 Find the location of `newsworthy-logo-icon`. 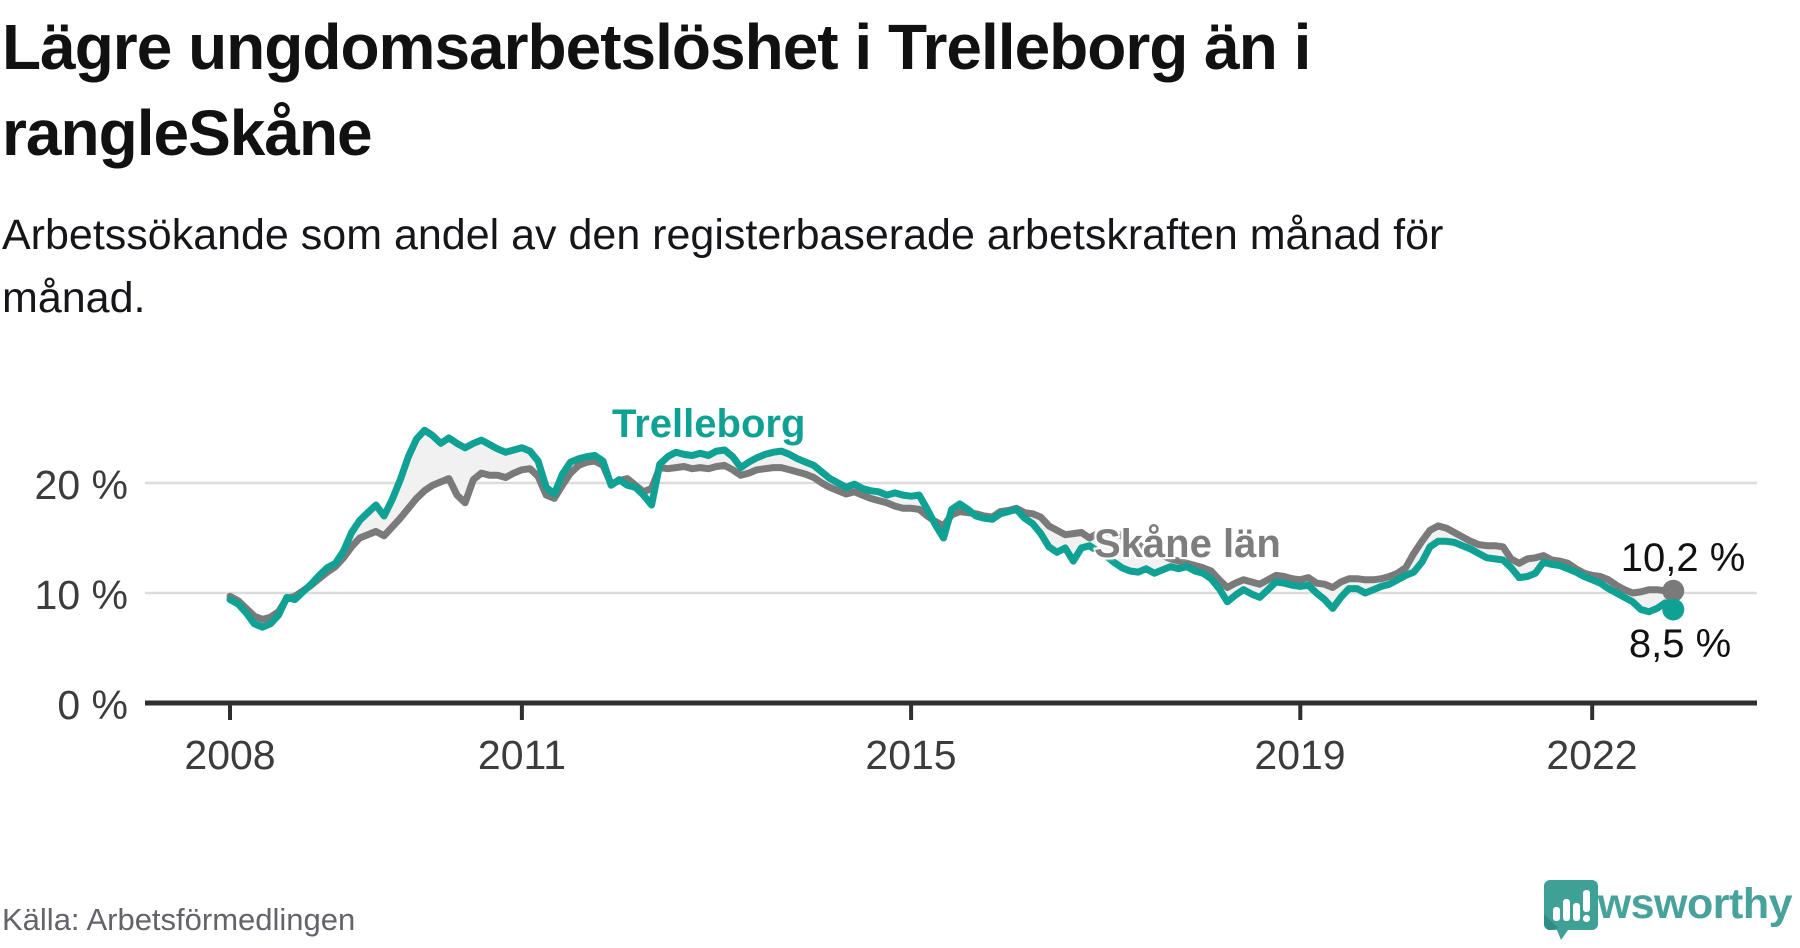

newsworthy-logo-icon is located at coordinates (1570, 910).